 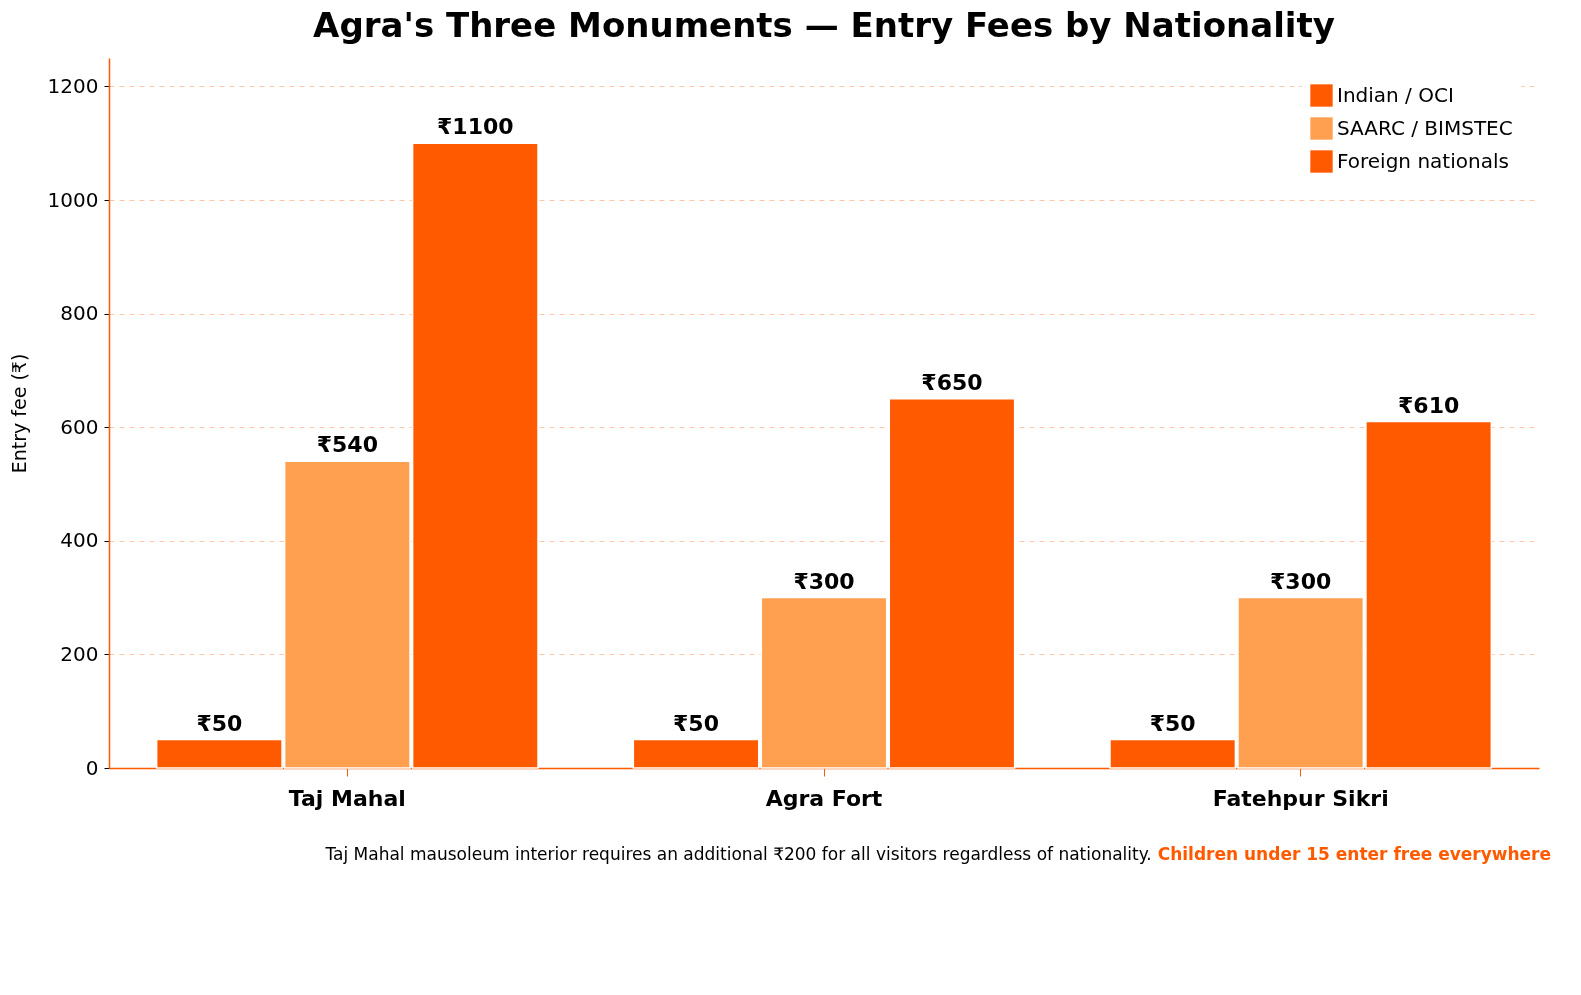 I want to click on y-tick-label: 1000, so click(x=73, y=199).